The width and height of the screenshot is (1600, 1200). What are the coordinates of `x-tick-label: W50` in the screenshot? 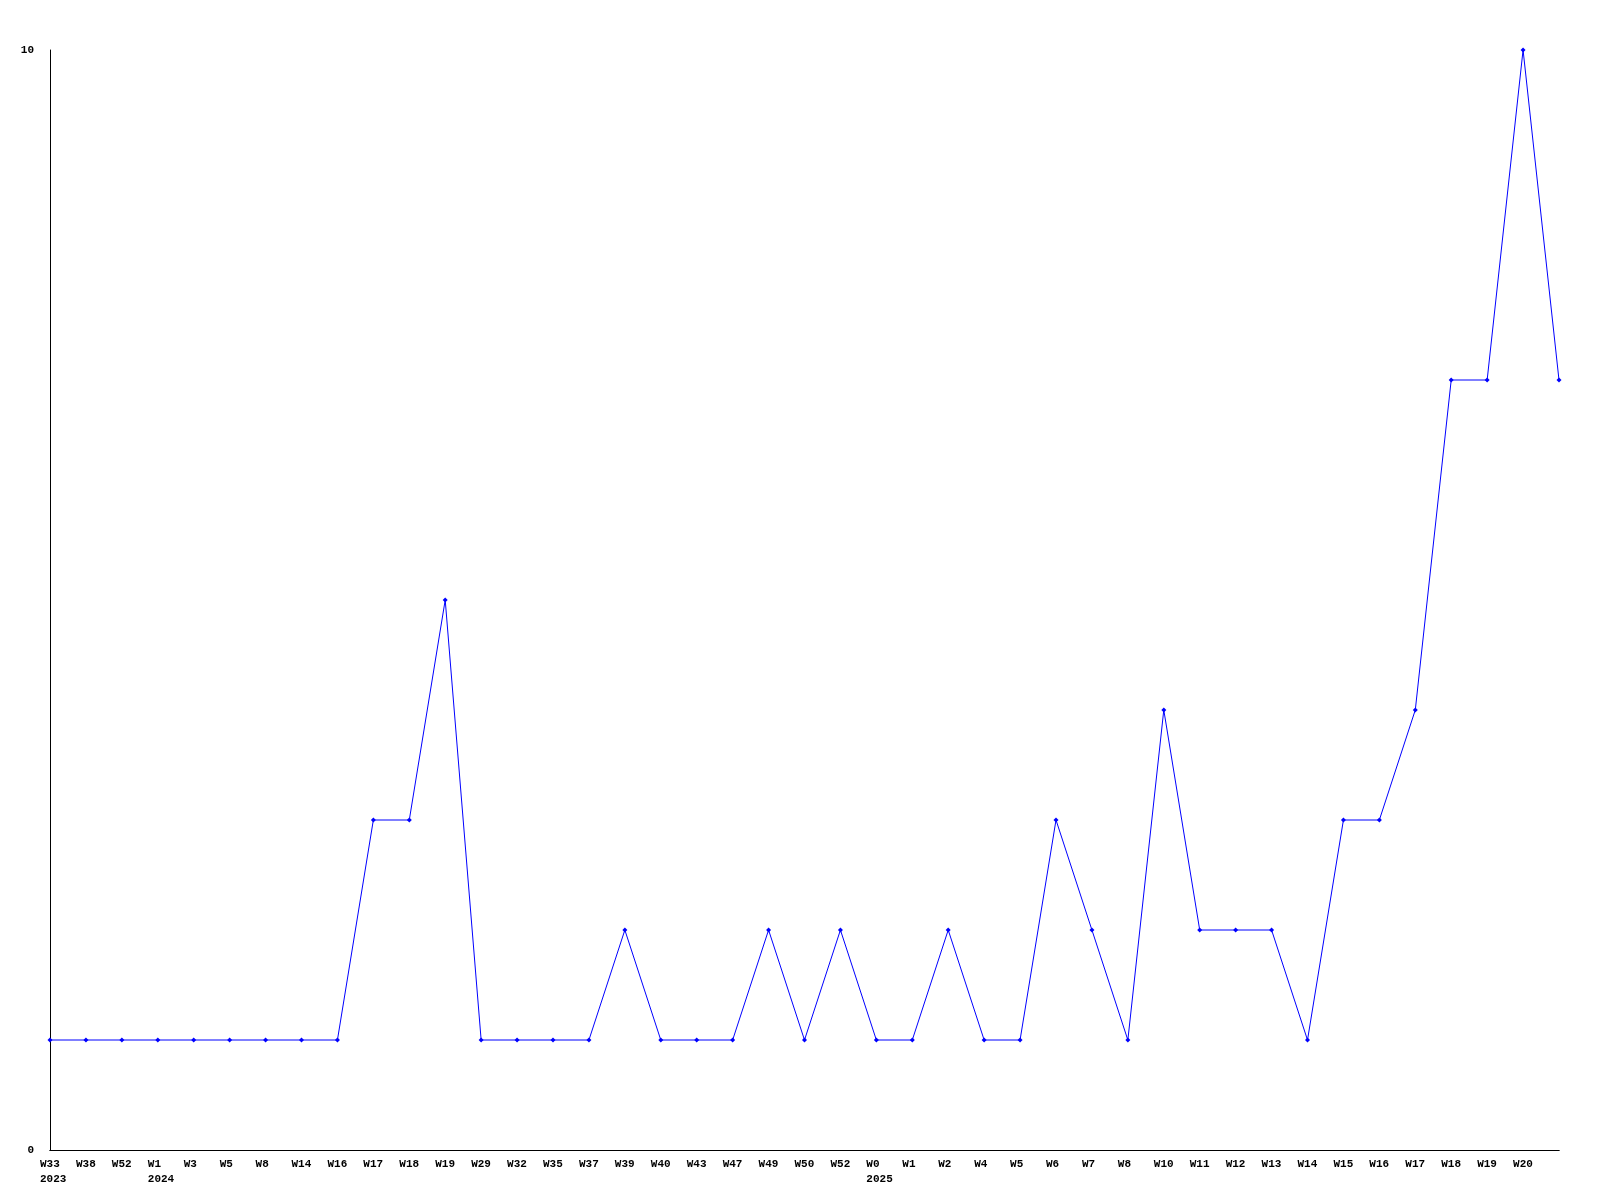 It's located at (804, 1163).